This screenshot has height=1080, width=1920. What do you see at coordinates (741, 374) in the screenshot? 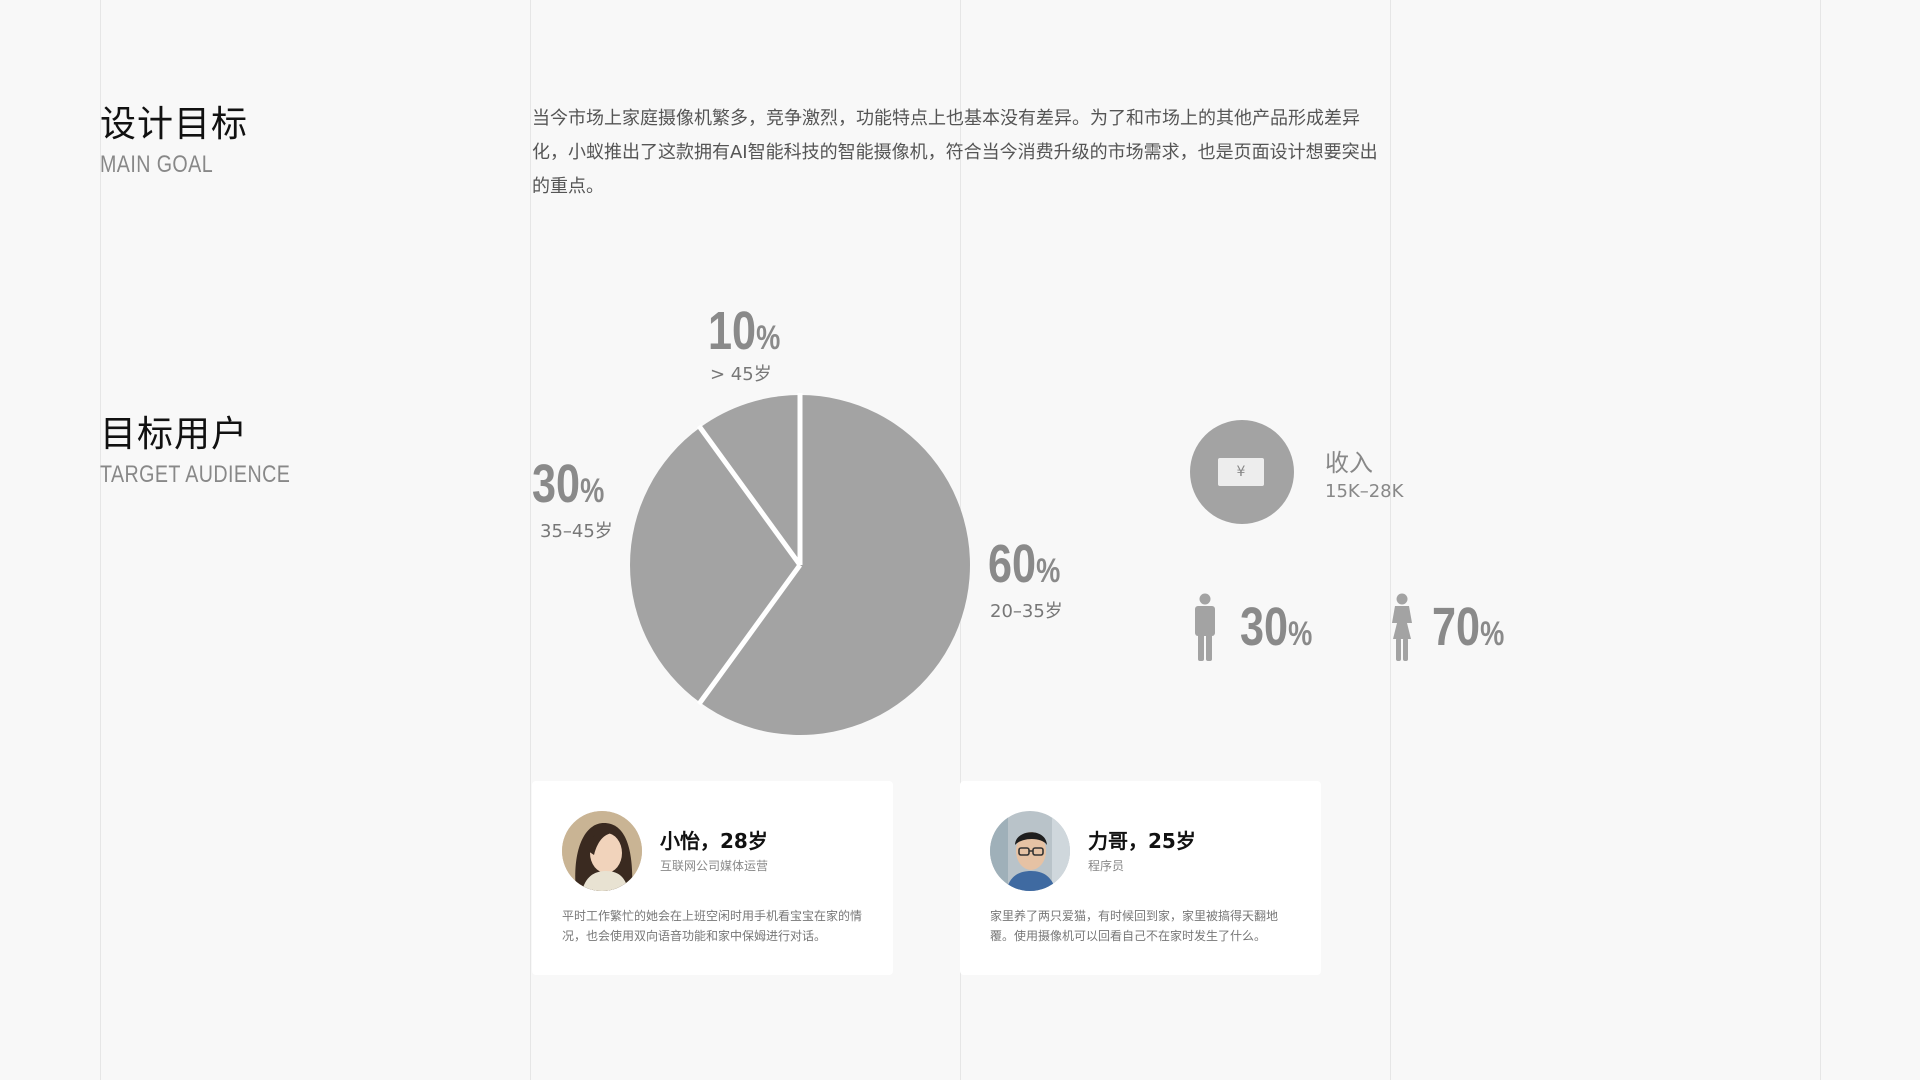
I see `pie-category-label-2: > 45岁` at bounding box center [741, 374].